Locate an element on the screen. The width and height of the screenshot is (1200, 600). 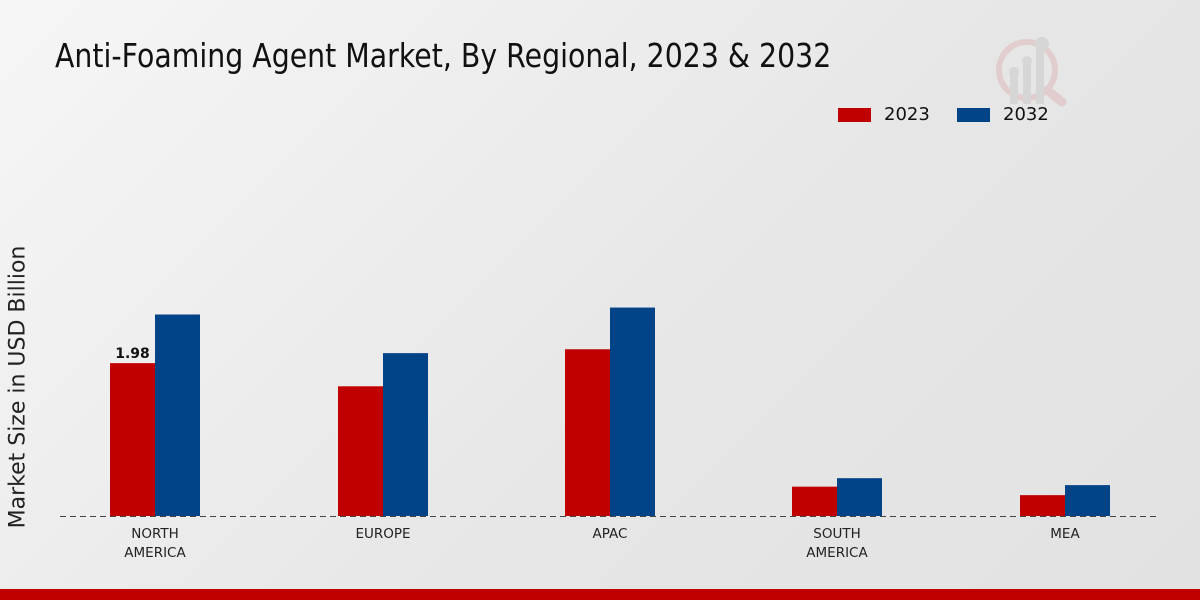
watermark-logo-icon is located at coordinates (1031, 72).